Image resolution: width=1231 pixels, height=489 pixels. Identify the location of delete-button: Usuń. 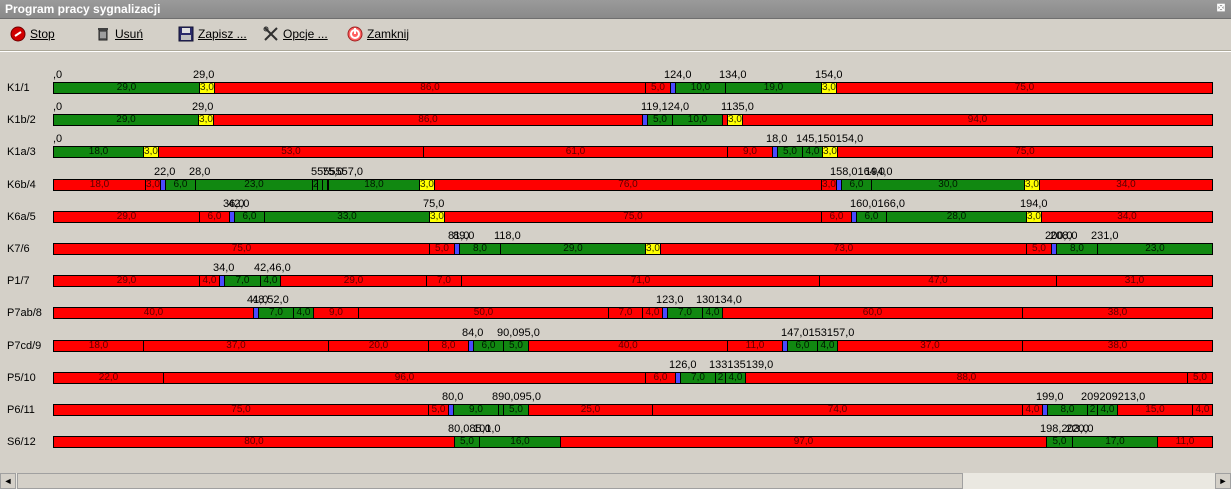
(119, 34).